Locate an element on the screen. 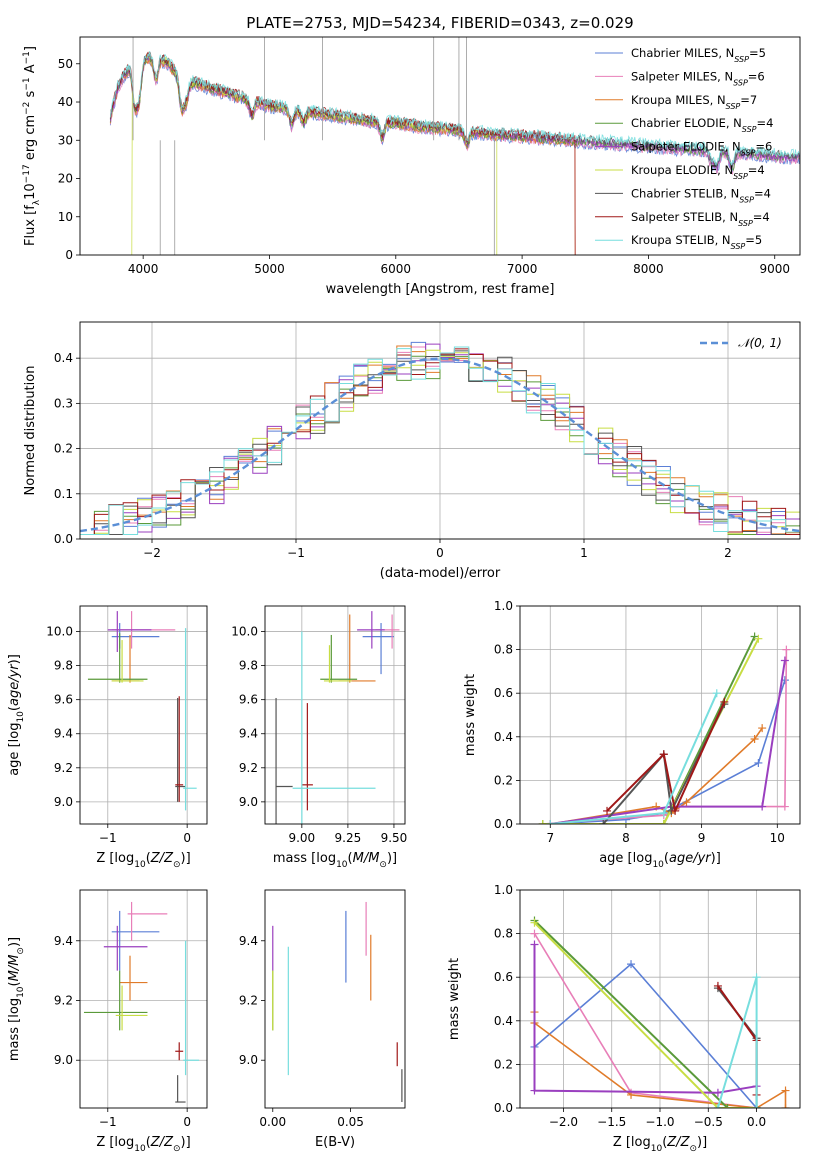 The width and height of the screenshot is (819, 1170). x-tick-label: 9 is located at coordinates (702, 838).